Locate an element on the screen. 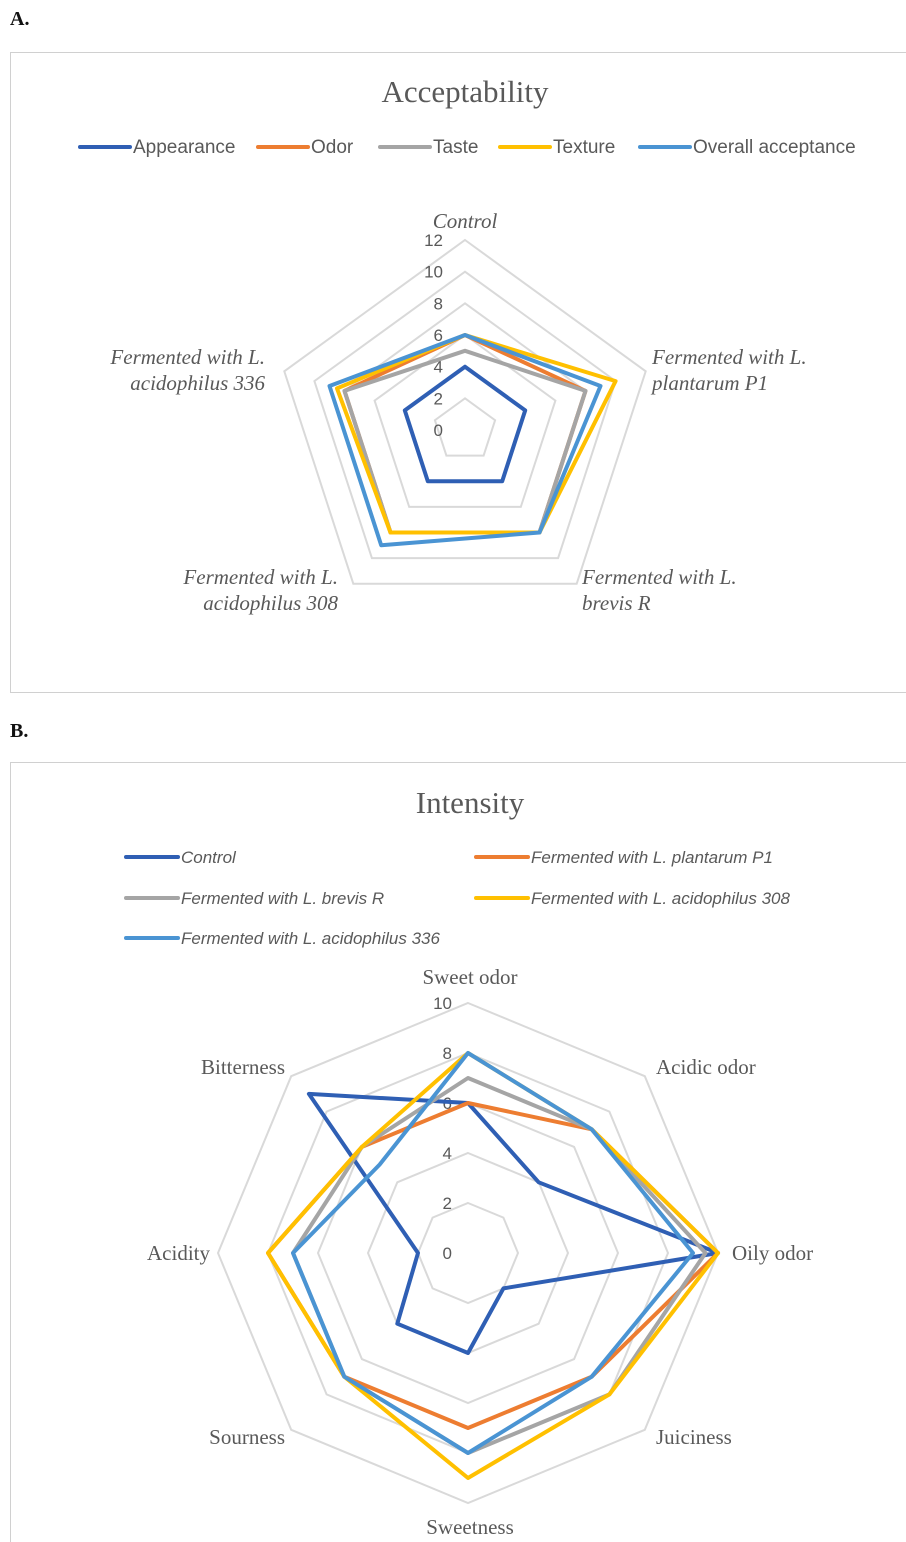 The height and width of the screenshot is (1542, 906). tick-label-8: 8 is located at coordinates (447, 1053).